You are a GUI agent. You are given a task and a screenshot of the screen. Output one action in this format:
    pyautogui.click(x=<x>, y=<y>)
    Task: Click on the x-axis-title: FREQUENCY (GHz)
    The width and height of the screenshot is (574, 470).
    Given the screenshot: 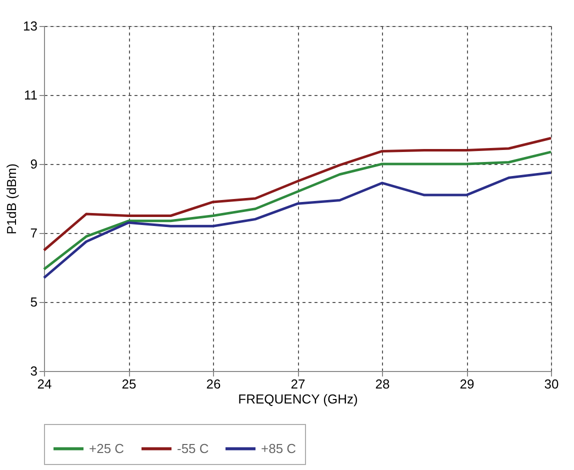 What is the action you would take?
    pyautogui.click(x=298, y=399)
    